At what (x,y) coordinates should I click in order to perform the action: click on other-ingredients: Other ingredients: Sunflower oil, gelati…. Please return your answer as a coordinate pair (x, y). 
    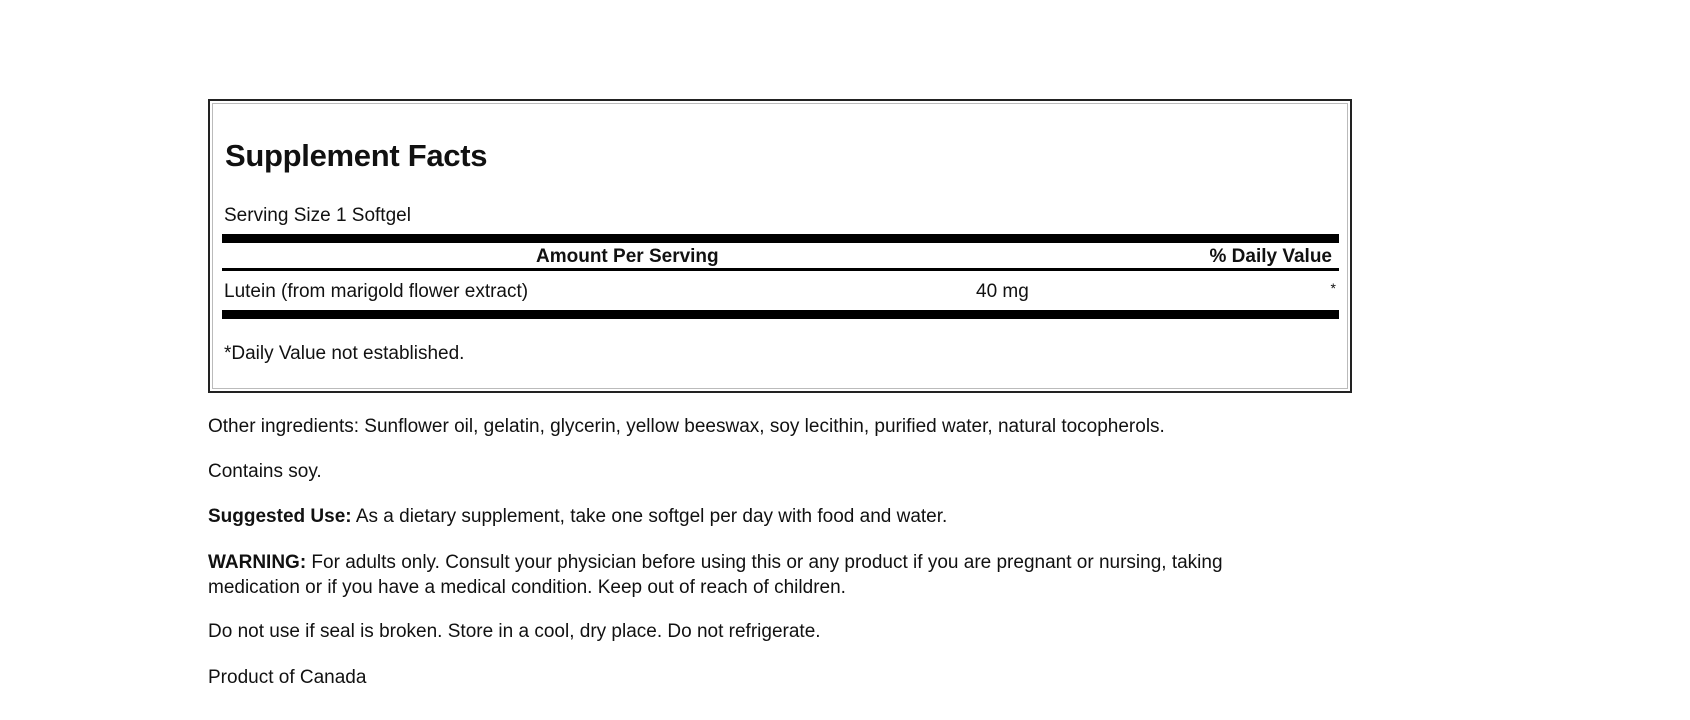
    Looking at the image, I should click on (686, 426).